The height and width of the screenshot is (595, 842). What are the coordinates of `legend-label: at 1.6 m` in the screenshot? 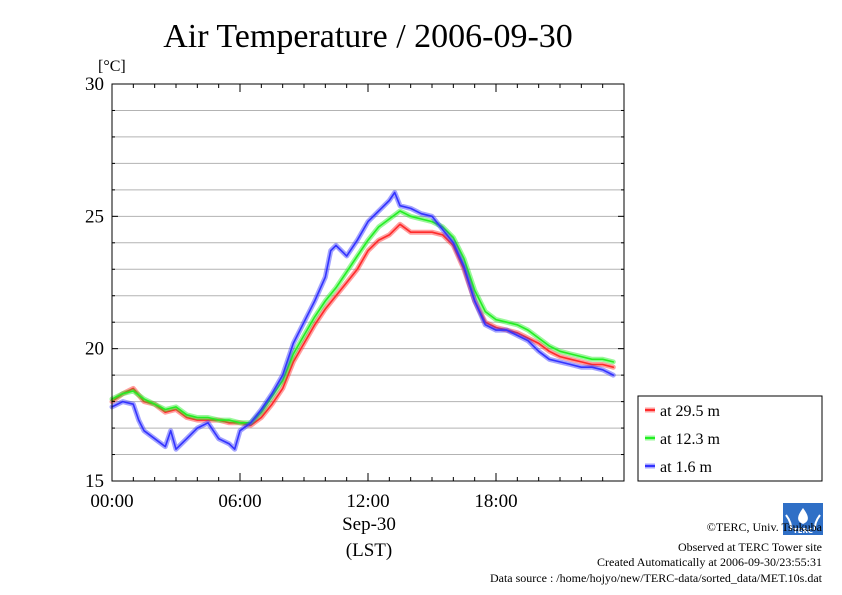 It's located at (686, 467).